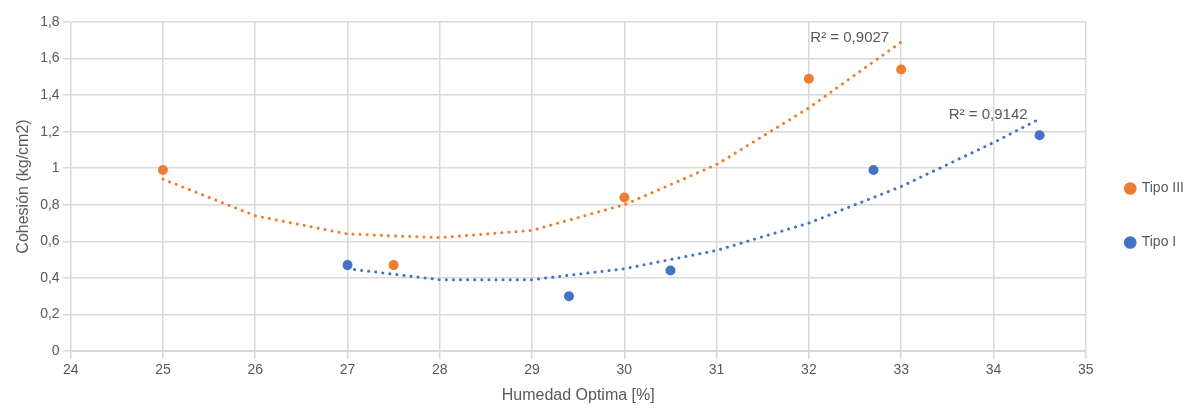 This screenshot has height=409, width=1204. What do you see at coordinates (850, 37) in the screenshot?
I see `annotation: R² = 0,9027` at bounding box center [850, 37].